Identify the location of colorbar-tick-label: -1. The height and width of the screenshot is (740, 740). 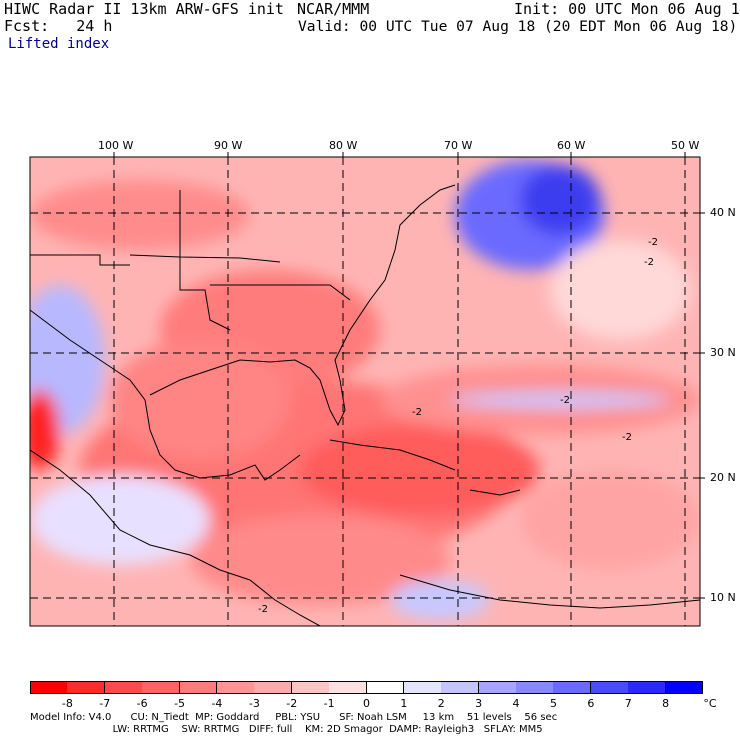
(329, 703).